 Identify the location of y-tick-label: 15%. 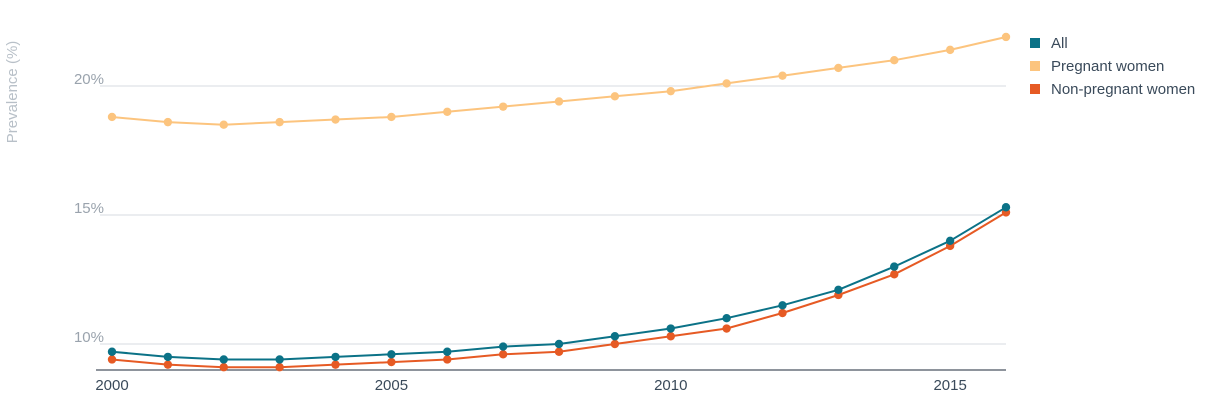
(89, 208).